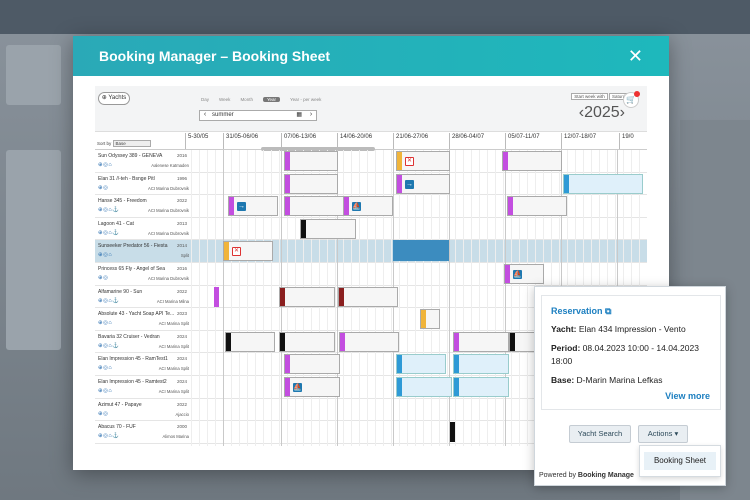  Describe the element at coordinates (261, 99) in the screenshot. I see `view-tabs: Day Week Month Year Year - per week` at that location.